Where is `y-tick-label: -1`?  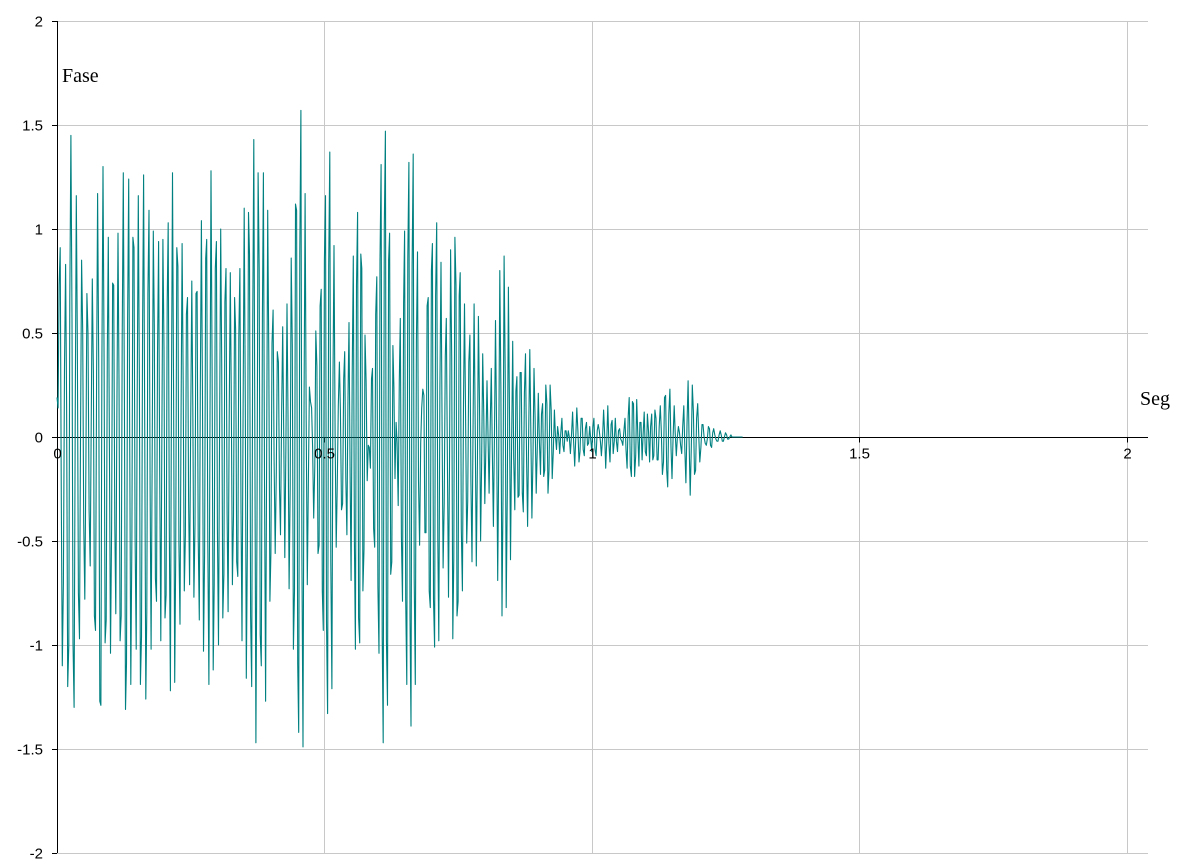 y-tick-label: -1 is located at coordinates (36, 646).